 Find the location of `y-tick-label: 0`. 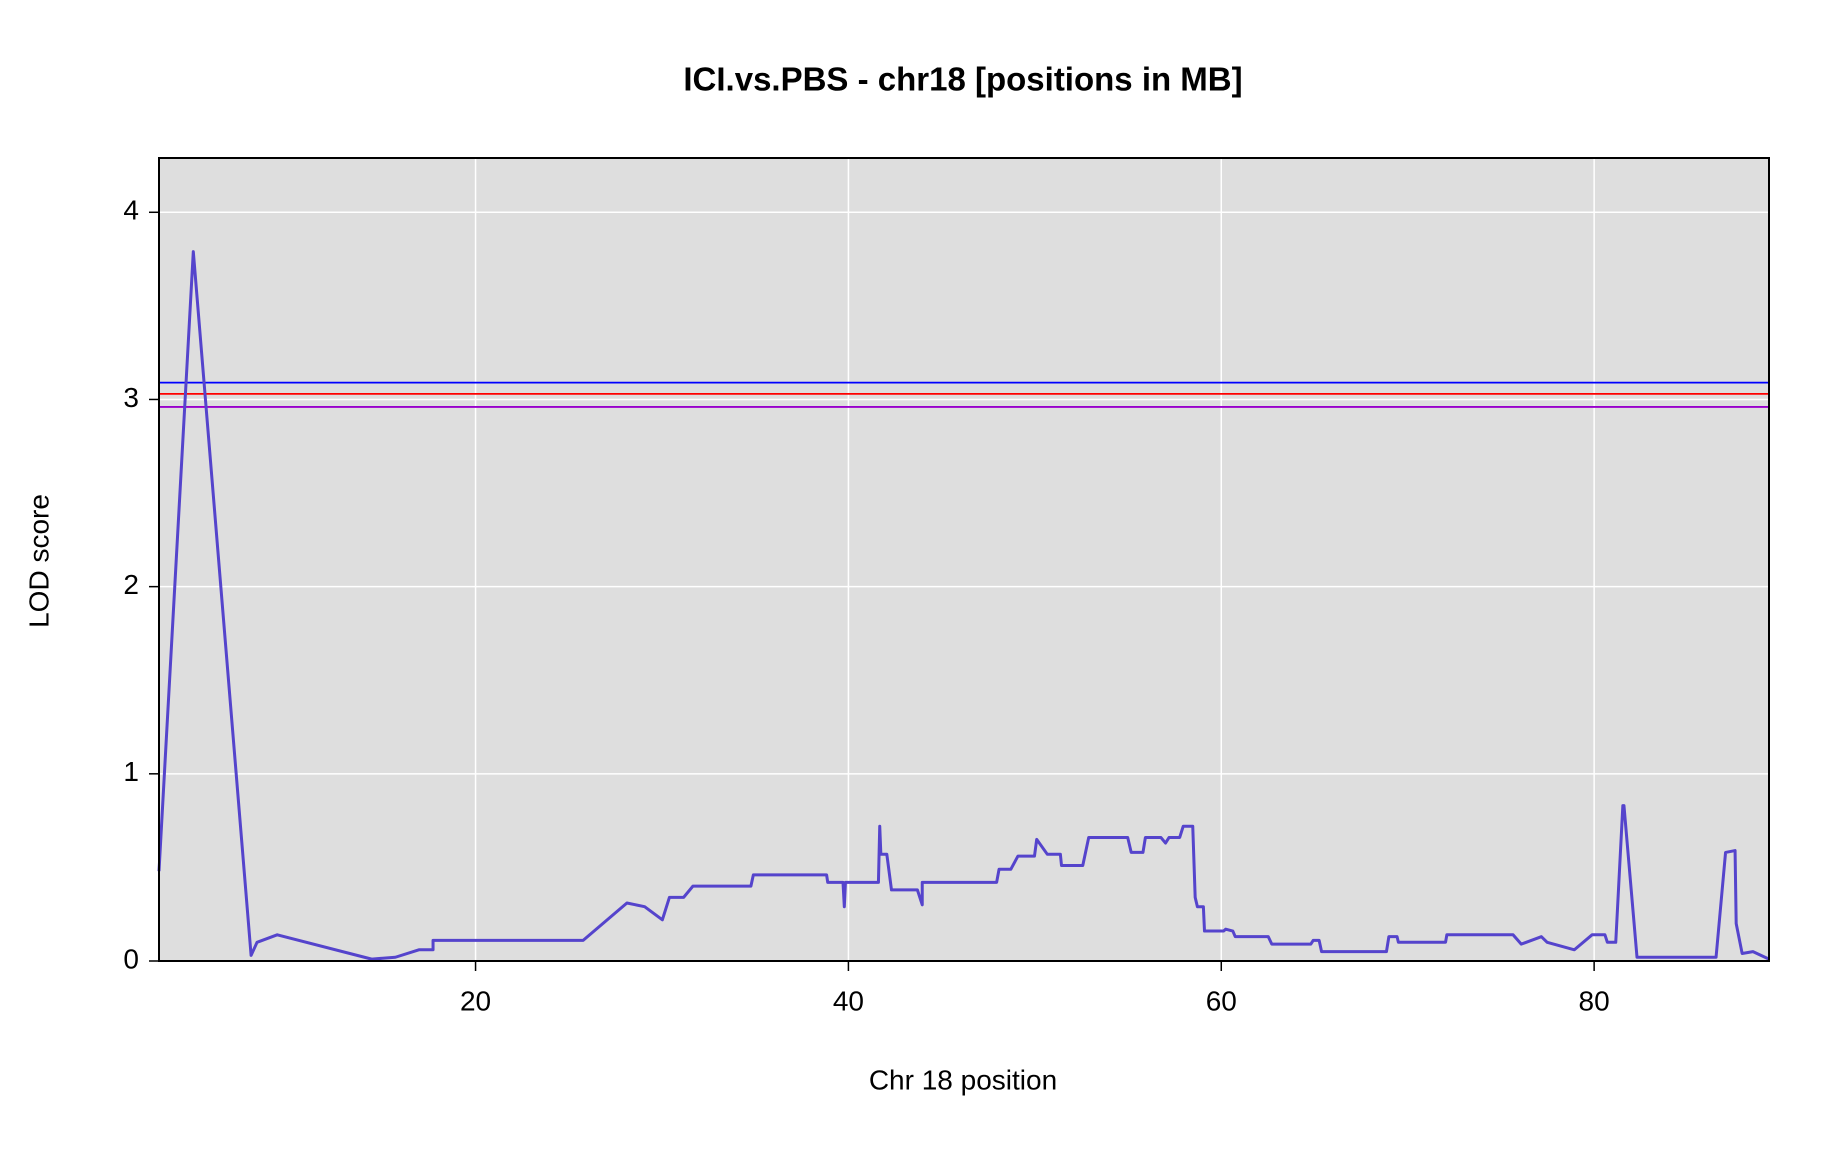

y-tick-label: 0 is located at coordinates (131, 958).